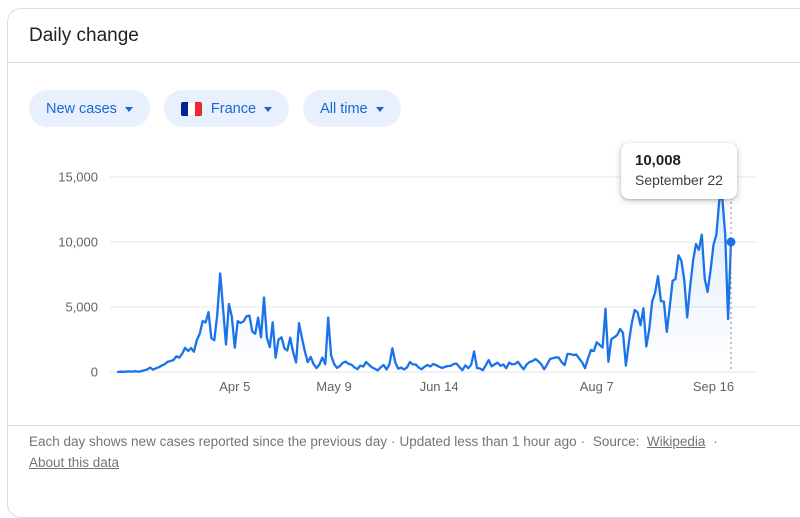 The width and height of the screenshot is (800, 518). Describe the element at coordinates (74, 462) in the screenshot. I see `about-data-link: About this data` at that location.